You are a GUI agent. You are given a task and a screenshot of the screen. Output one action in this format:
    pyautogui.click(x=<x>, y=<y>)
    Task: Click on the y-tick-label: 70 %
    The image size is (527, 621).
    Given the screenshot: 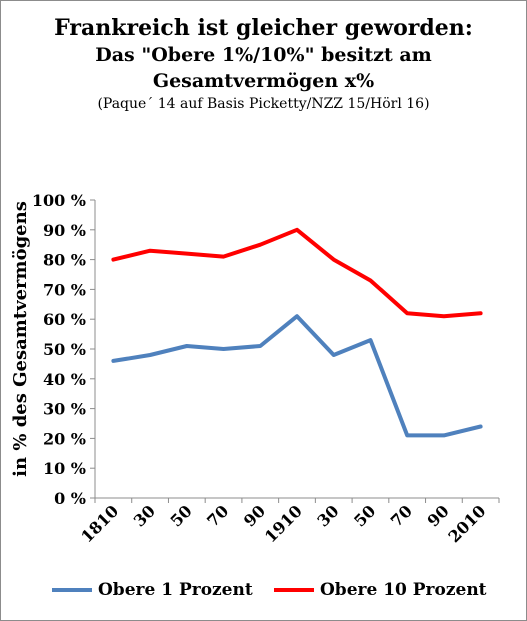 What is the action you would take?
    pyautogui.click(x=64, y=289)
    